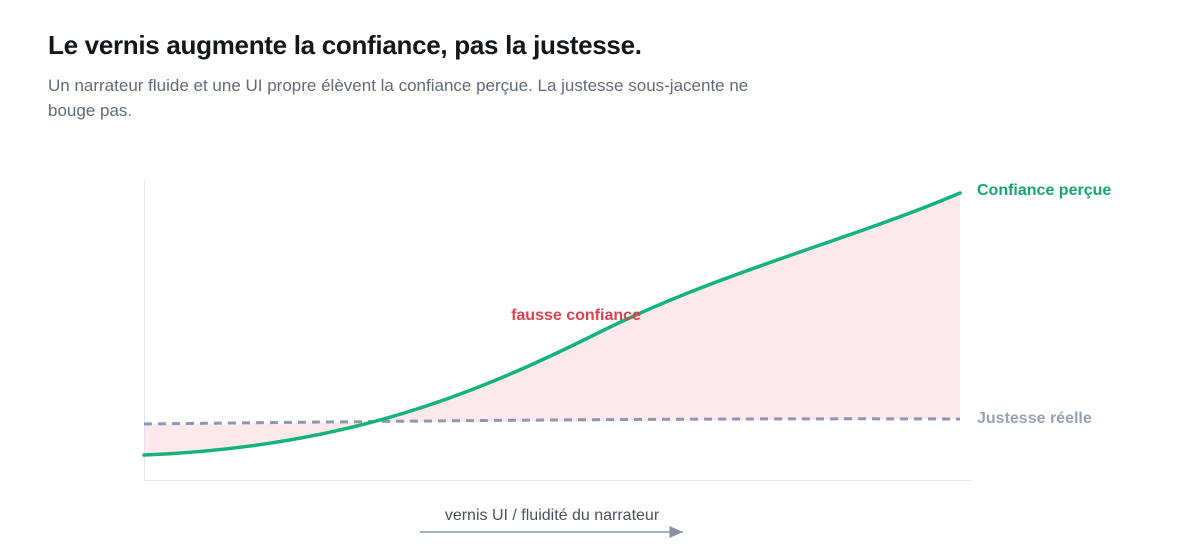  What do you see at coordinates (552, 515) in the screenshot?
I see `x-axis-label: vernis UI / fluidité du narrateur` at bounding box center [552, 515].